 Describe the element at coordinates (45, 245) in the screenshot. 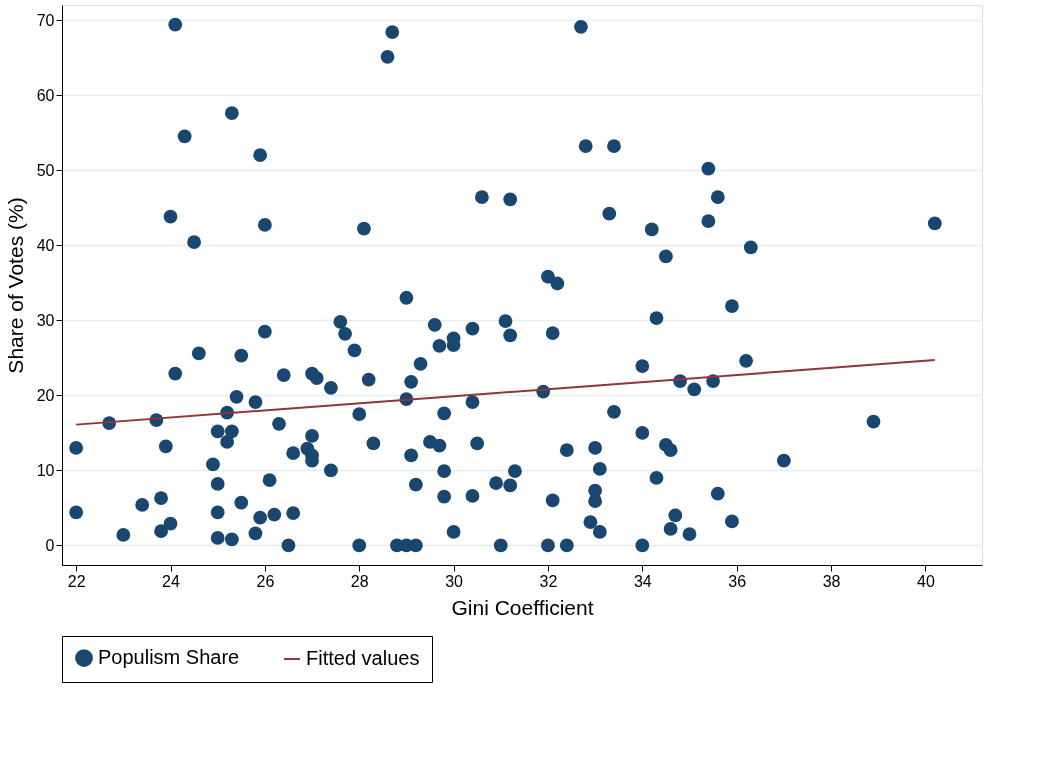

I see `y-tick-label: 40` at that location.